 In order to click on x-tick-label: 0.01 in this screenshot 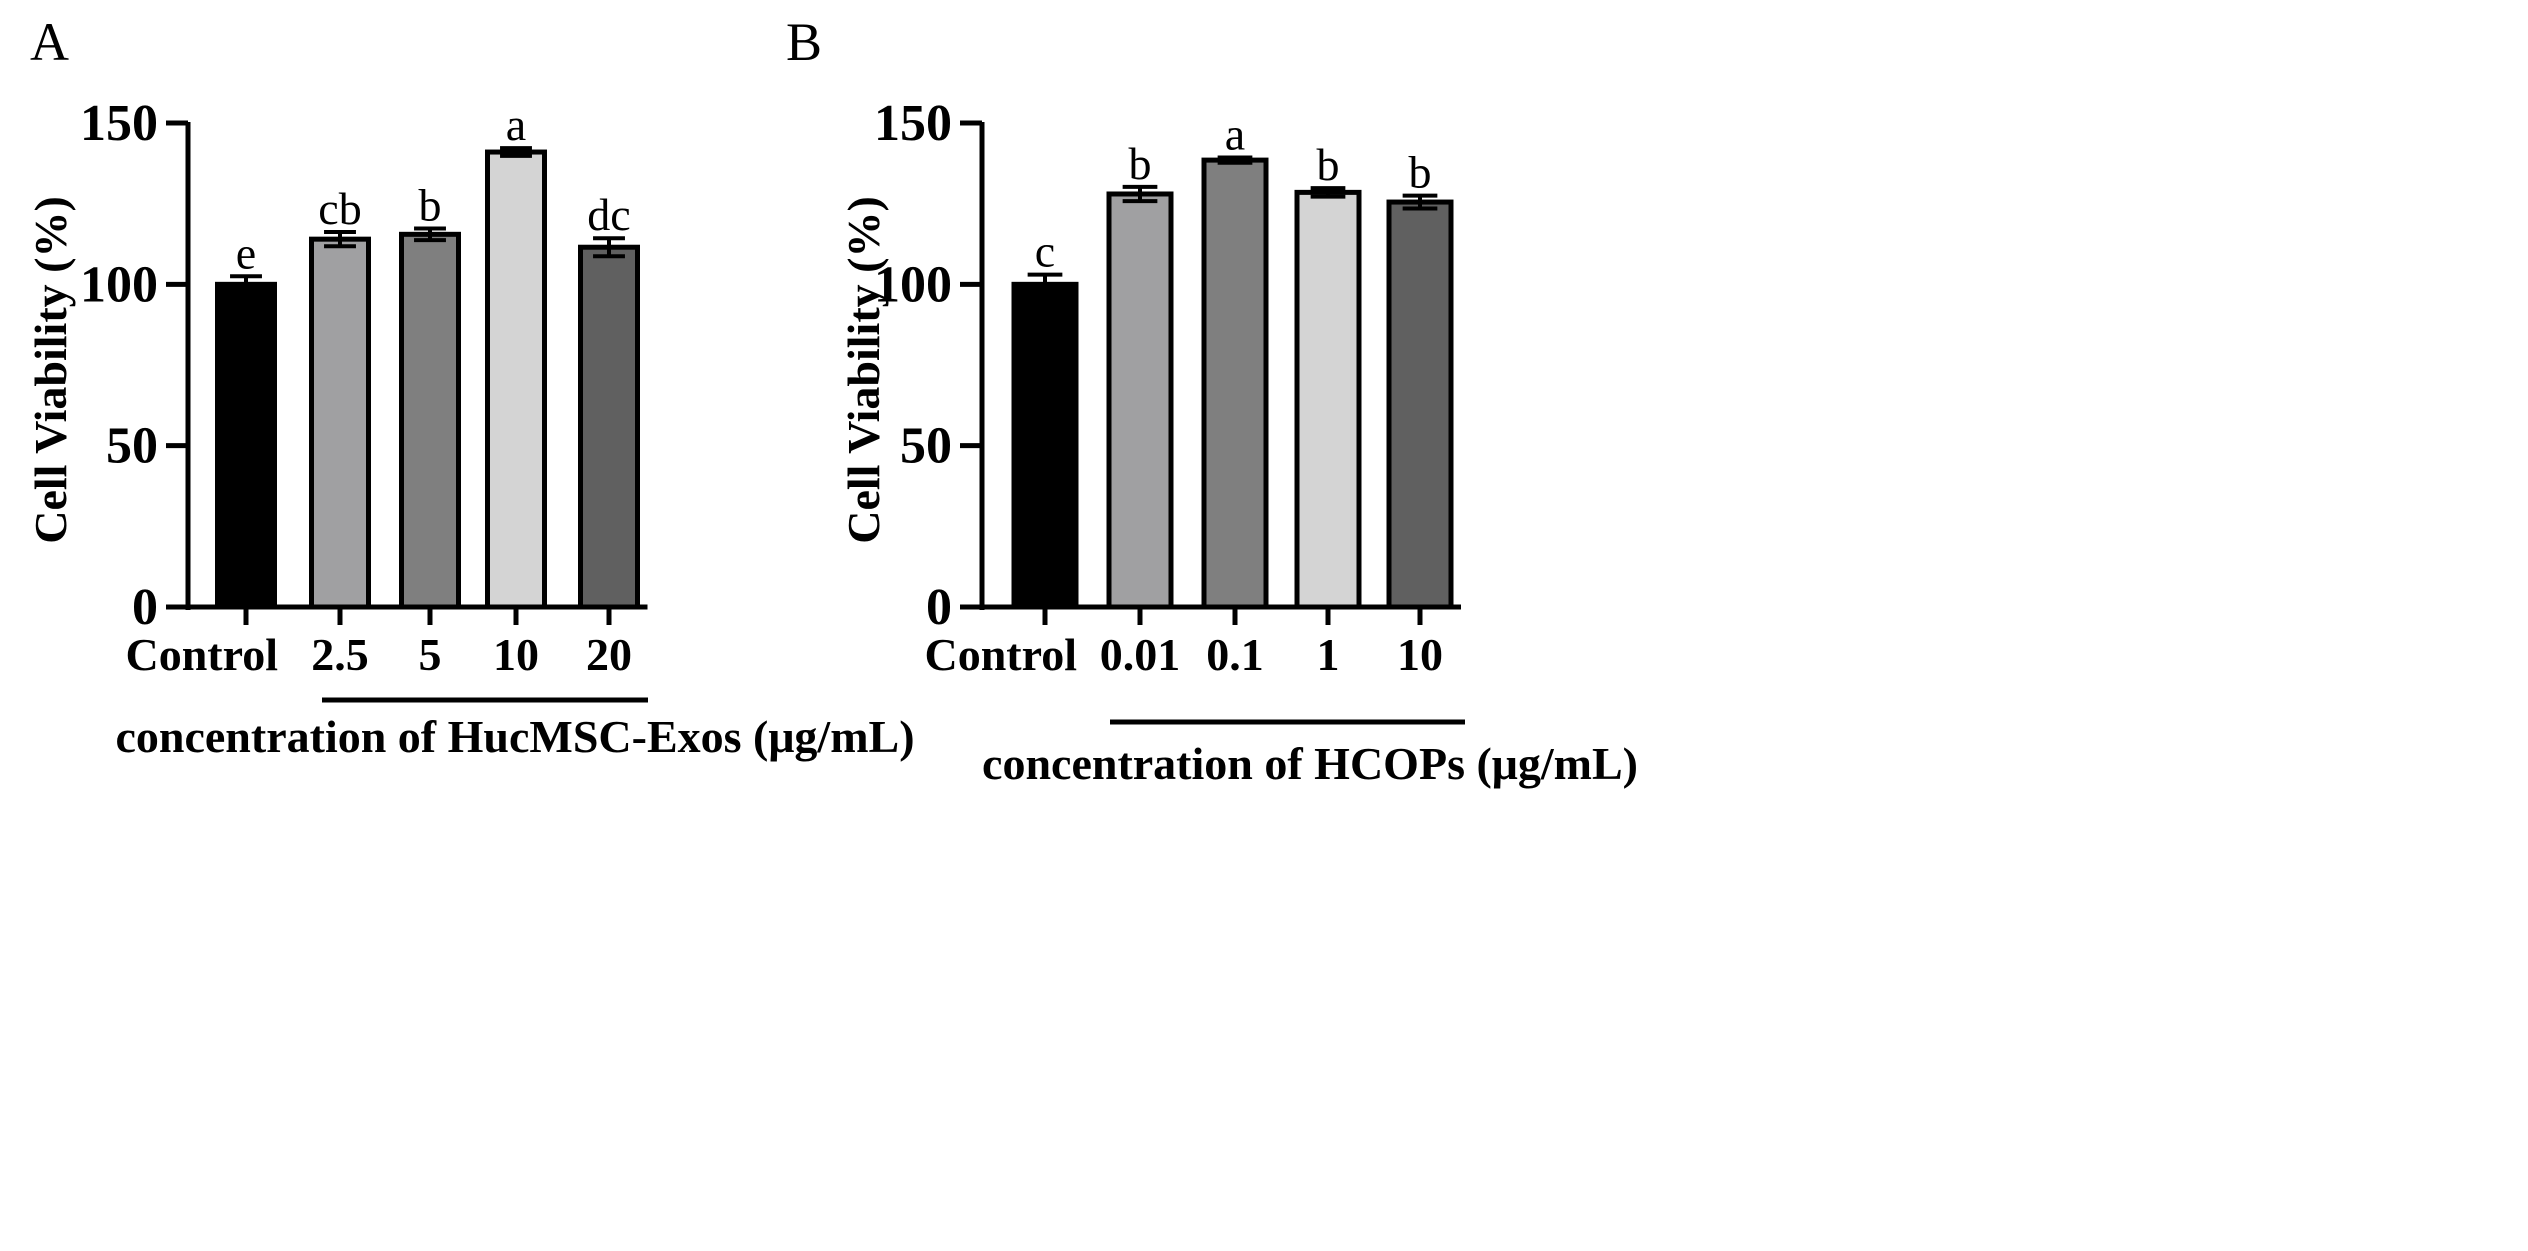, I will do `click(1140, 654)`.